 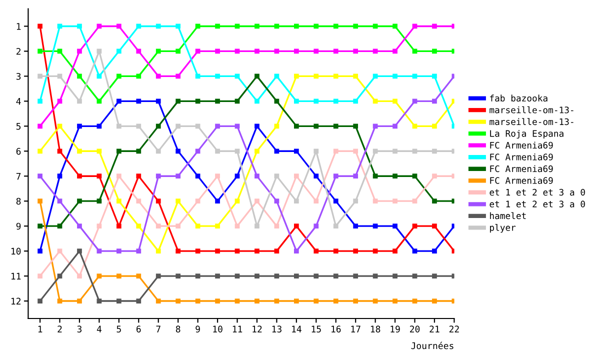 I want to click on y-tick-label: 9, so click(x=18, y=226).